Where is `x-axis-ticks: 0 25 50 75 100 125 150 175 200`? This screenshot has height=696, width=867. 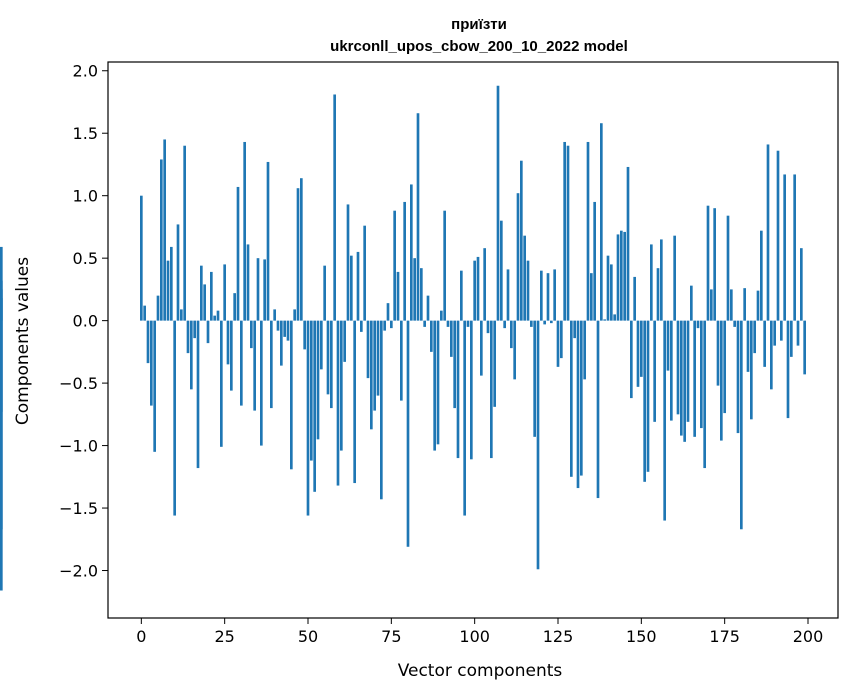 x-axis-ticks: 0 25 50 75 100 125 150 175 200 is located at coordinates (479, 632).